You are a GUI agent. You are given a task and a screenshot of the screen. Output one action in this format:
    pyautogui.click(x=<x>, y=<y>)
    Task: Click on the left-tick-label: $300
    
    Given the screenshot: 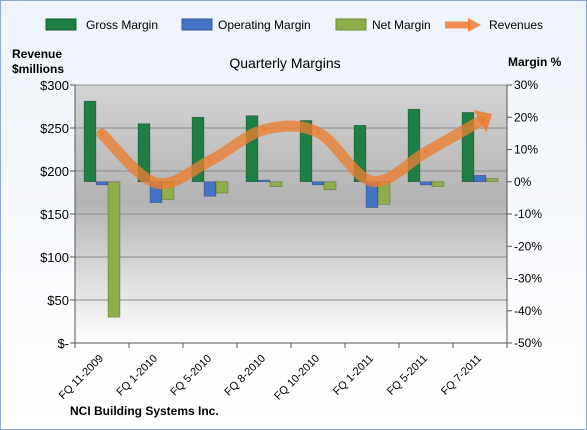 What is the action you would take?
    pyautogui.click(x=54, y=85)
    